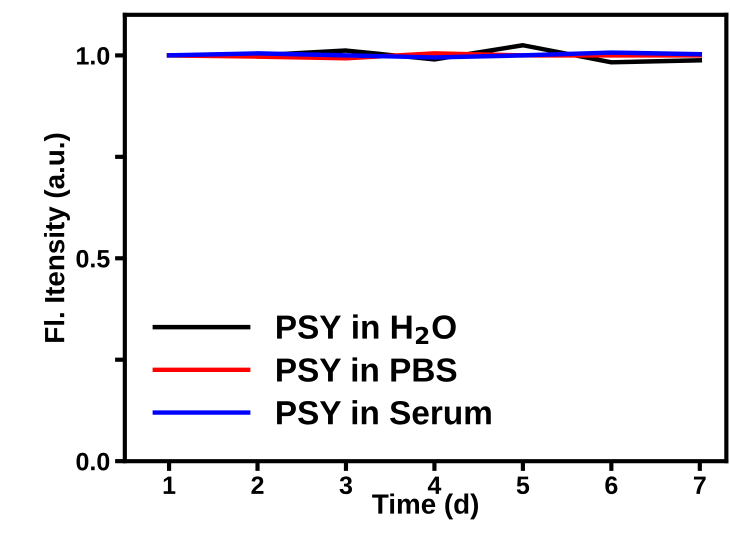  Describe the element at coordinates (611, 485) in the screenshot. I see `x-tick-label: 6` at that location.